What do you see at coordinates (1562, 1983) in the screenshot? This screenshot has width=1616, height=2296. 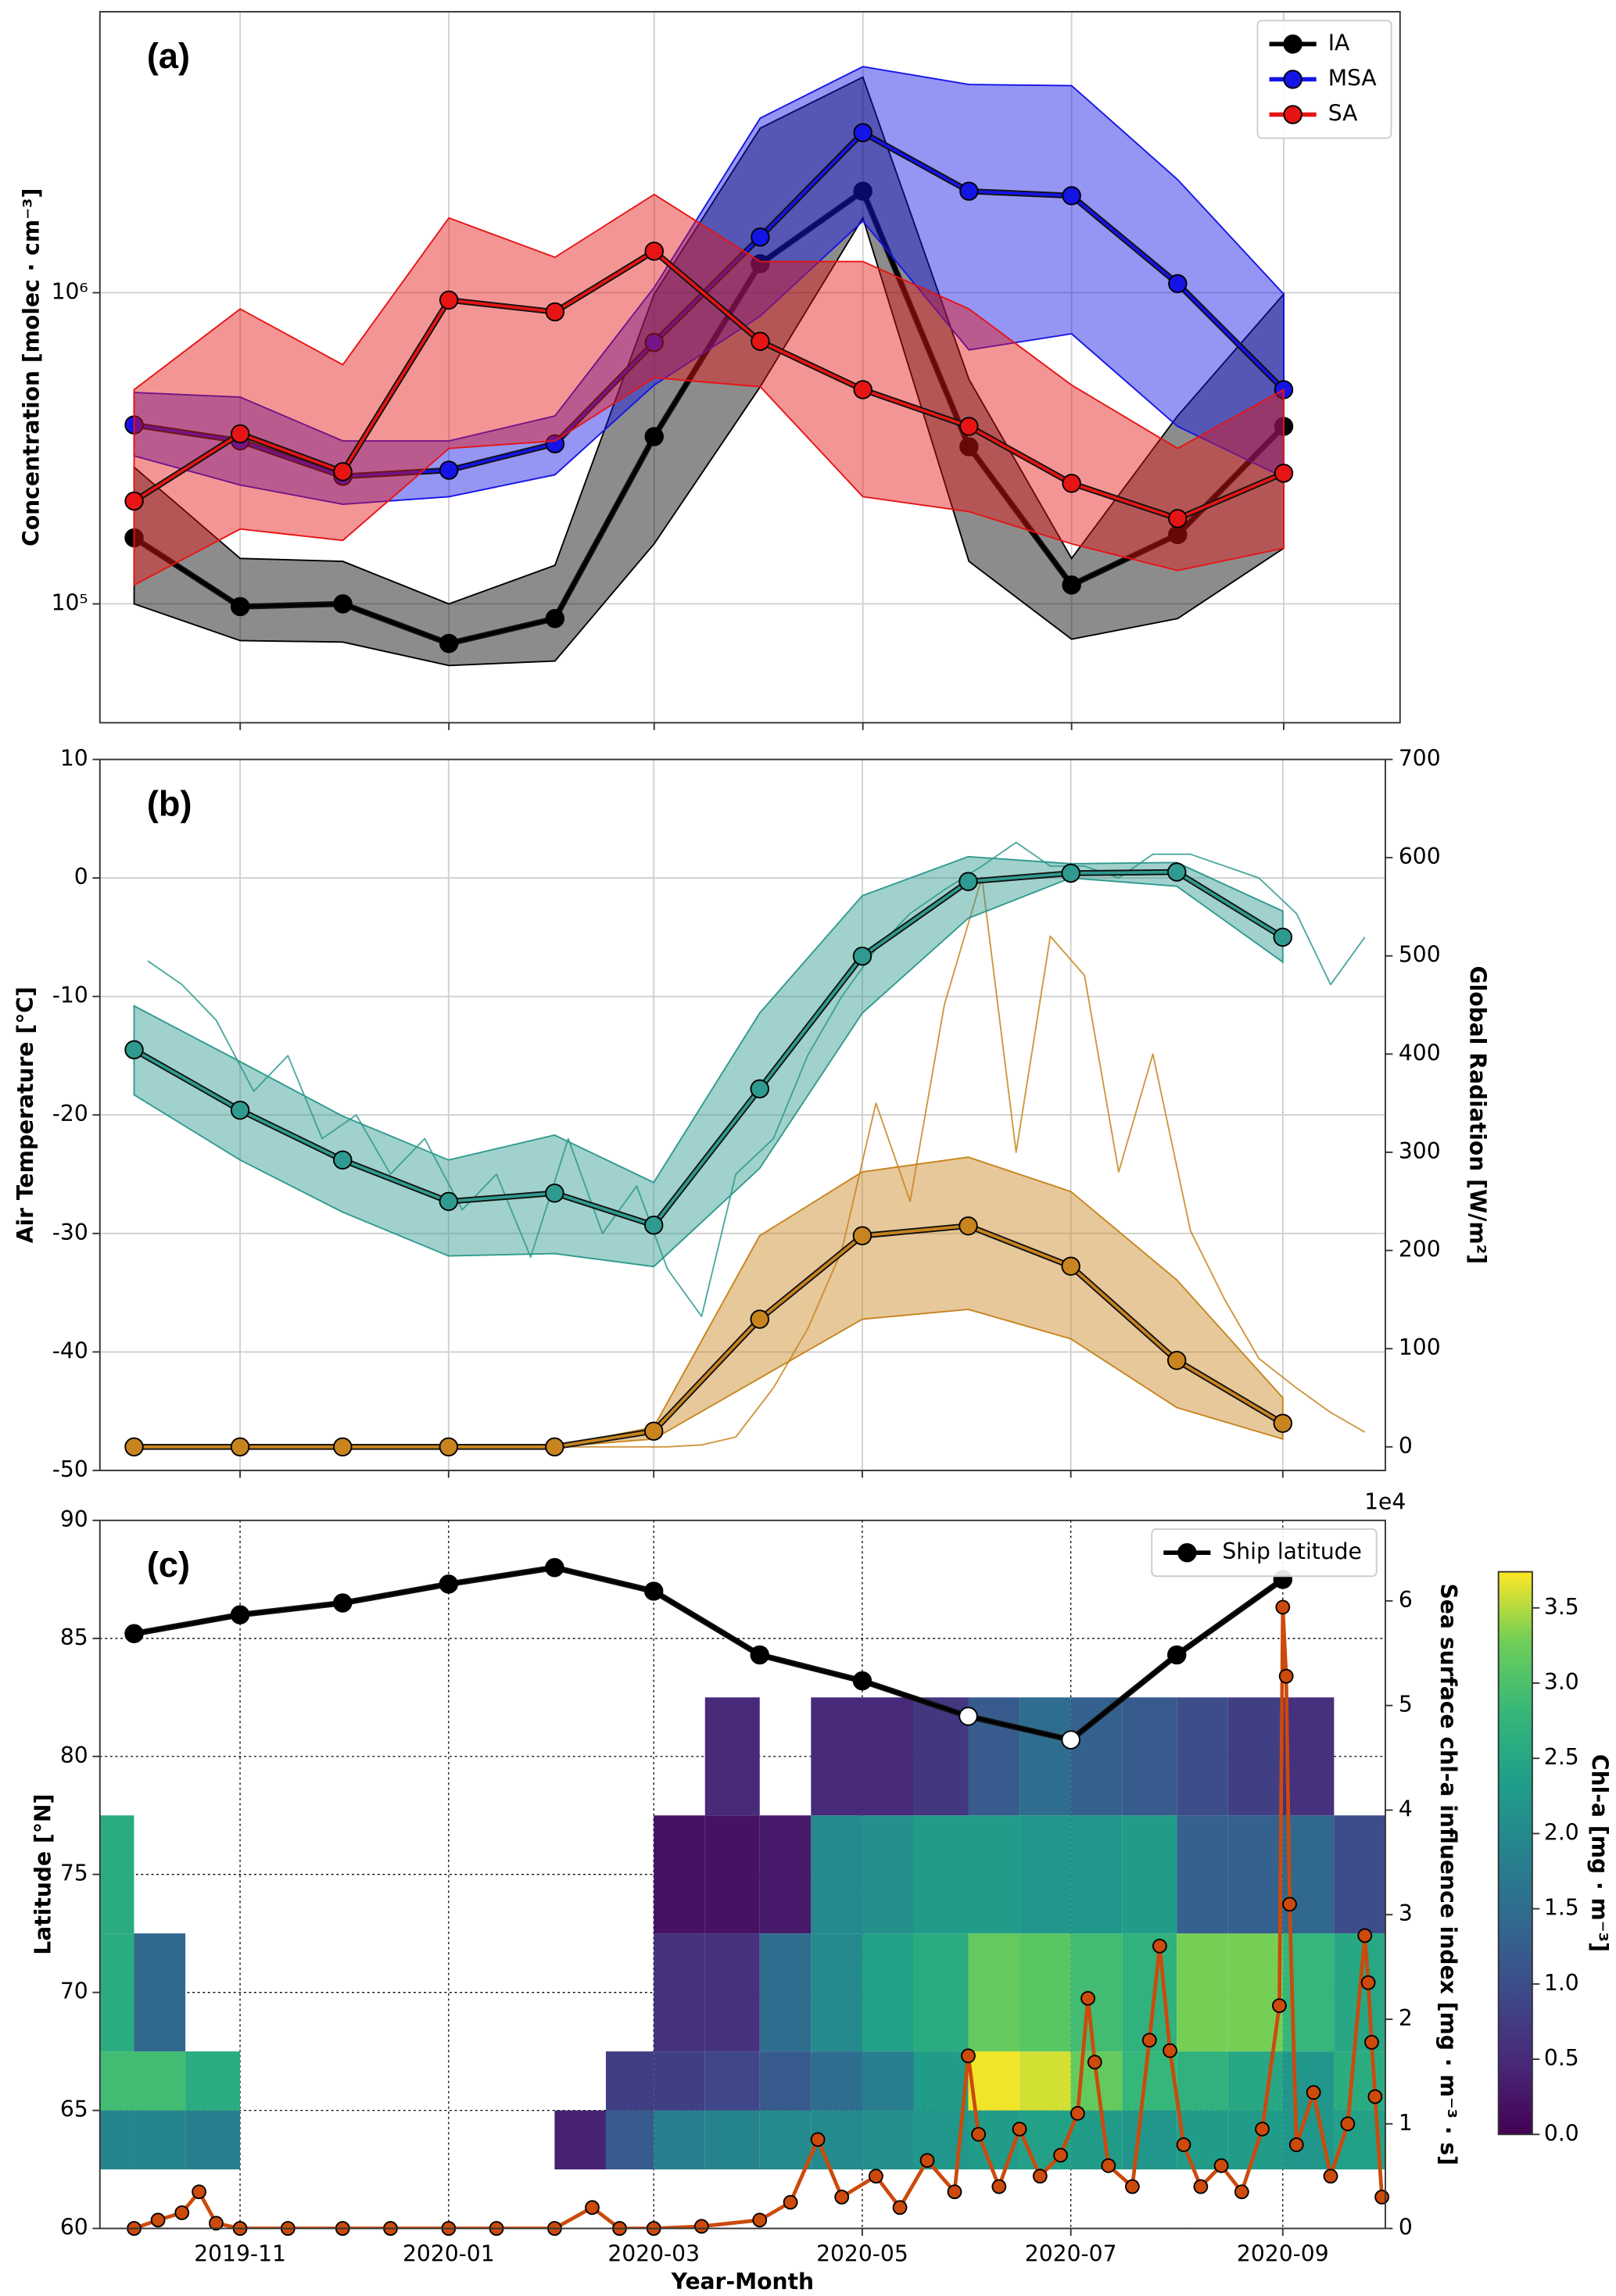 I see `colorbar-tick-label: 1.0` at bounding box center [1562, 1983].